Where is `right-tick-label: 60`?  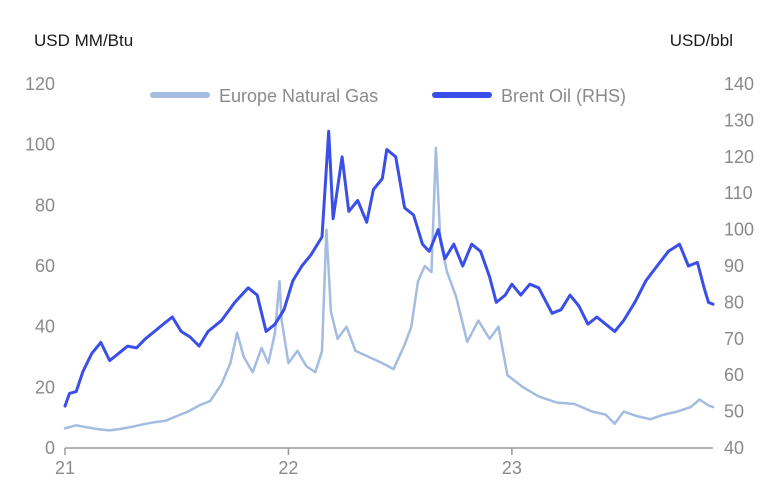 right-tick-label: 60 is located at coordinates (734, 375).